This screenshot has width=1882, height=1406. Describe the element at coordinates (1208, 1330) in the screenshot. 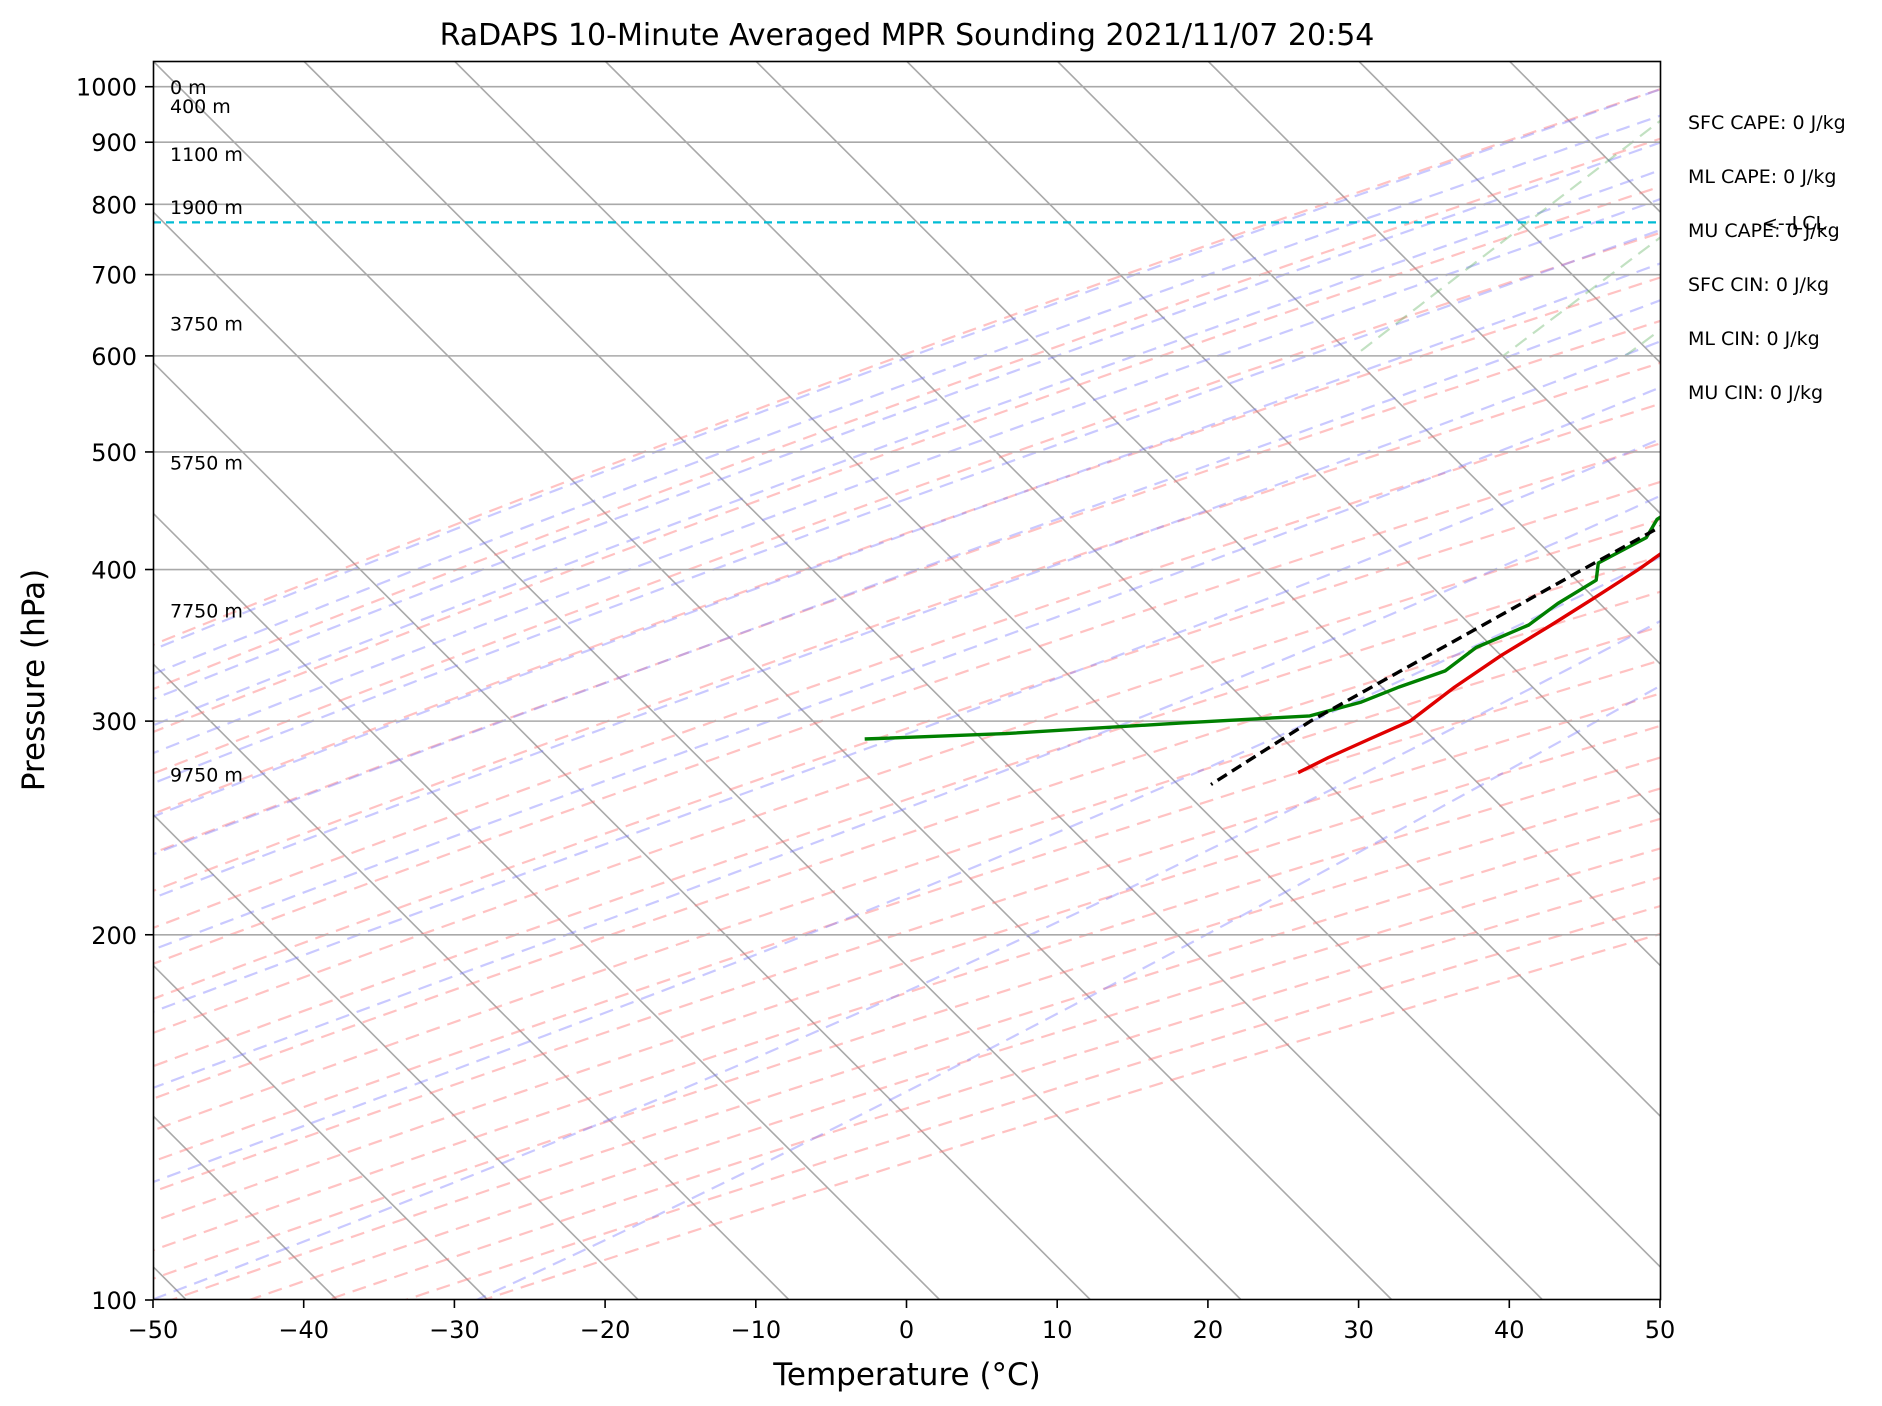

I see `x-tick-label: 20` at that location.